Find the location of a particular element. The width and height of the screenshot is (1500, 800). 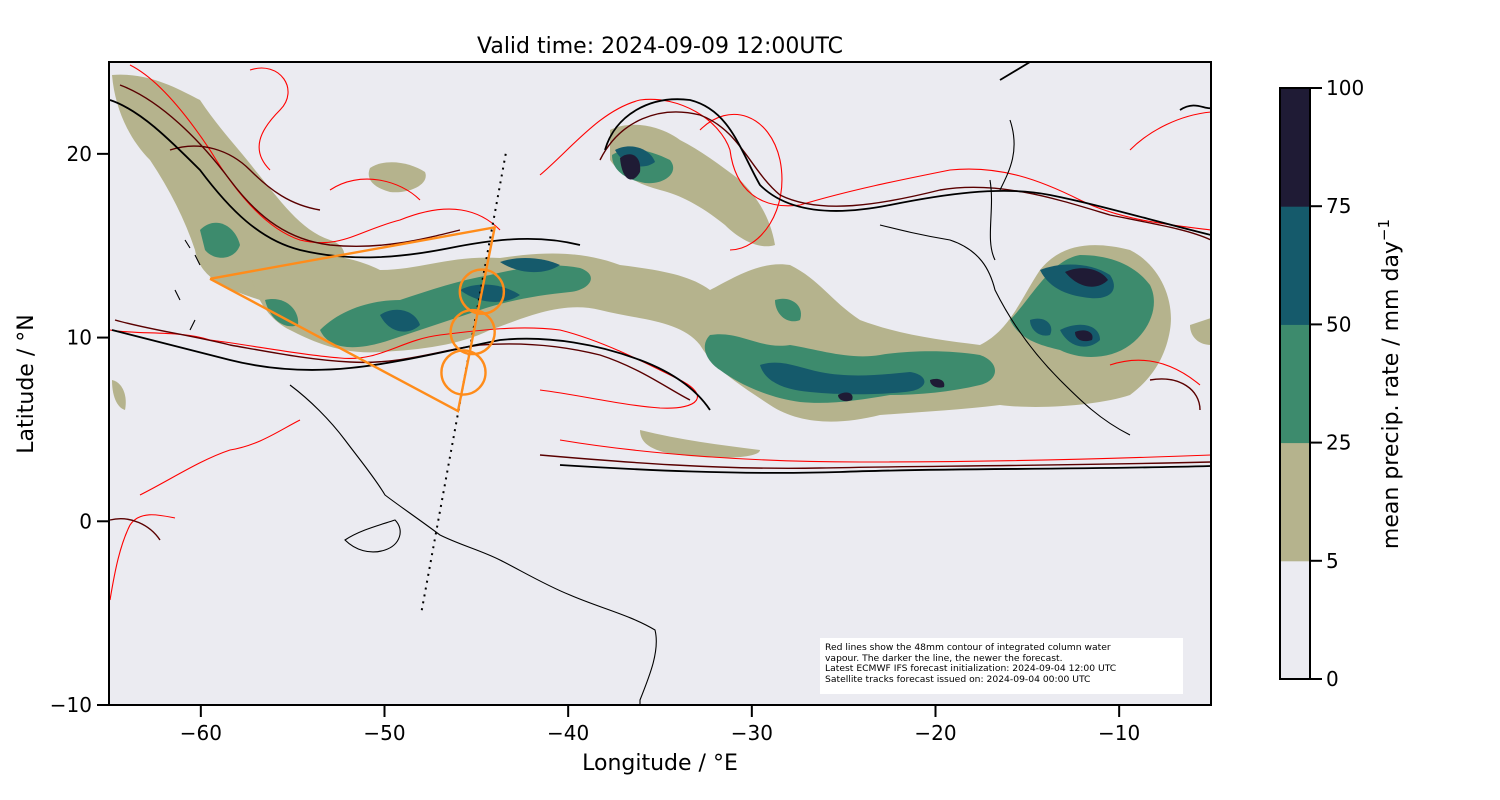

y-tick-label: −10 is located at coordinates (71, 705).